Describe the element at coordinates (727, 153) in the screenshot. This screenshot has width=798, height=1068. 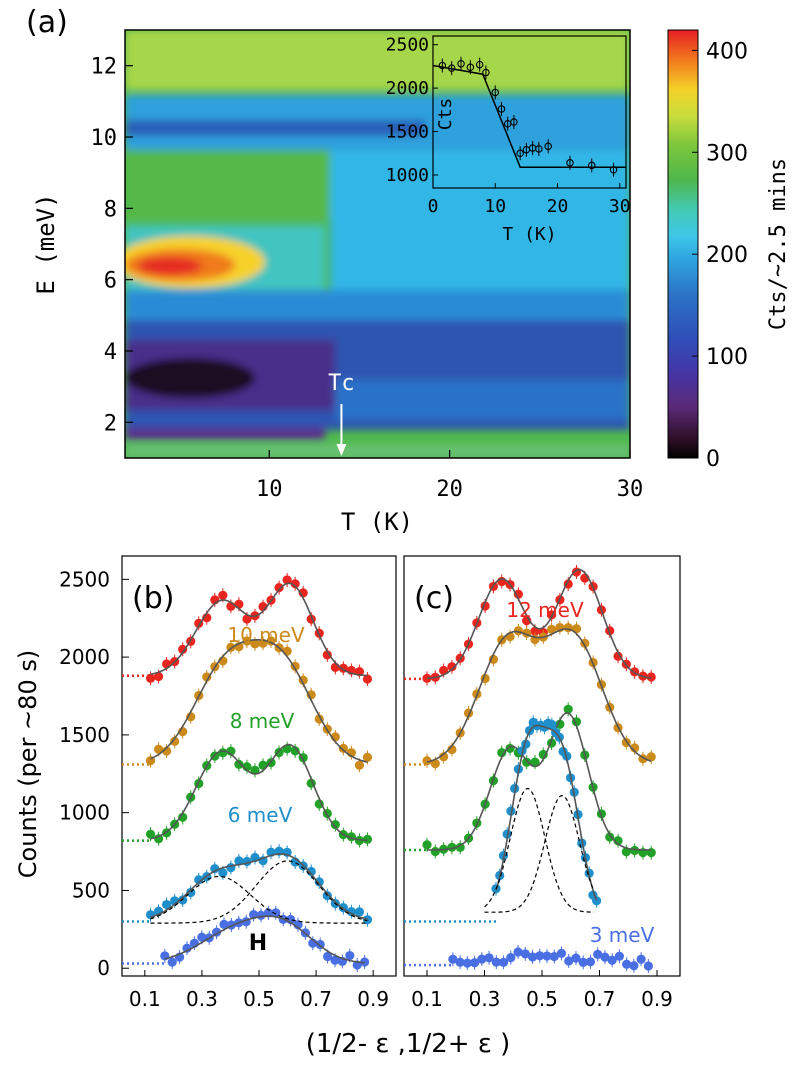
I see `colorbar-tick-label: 300` at that location.